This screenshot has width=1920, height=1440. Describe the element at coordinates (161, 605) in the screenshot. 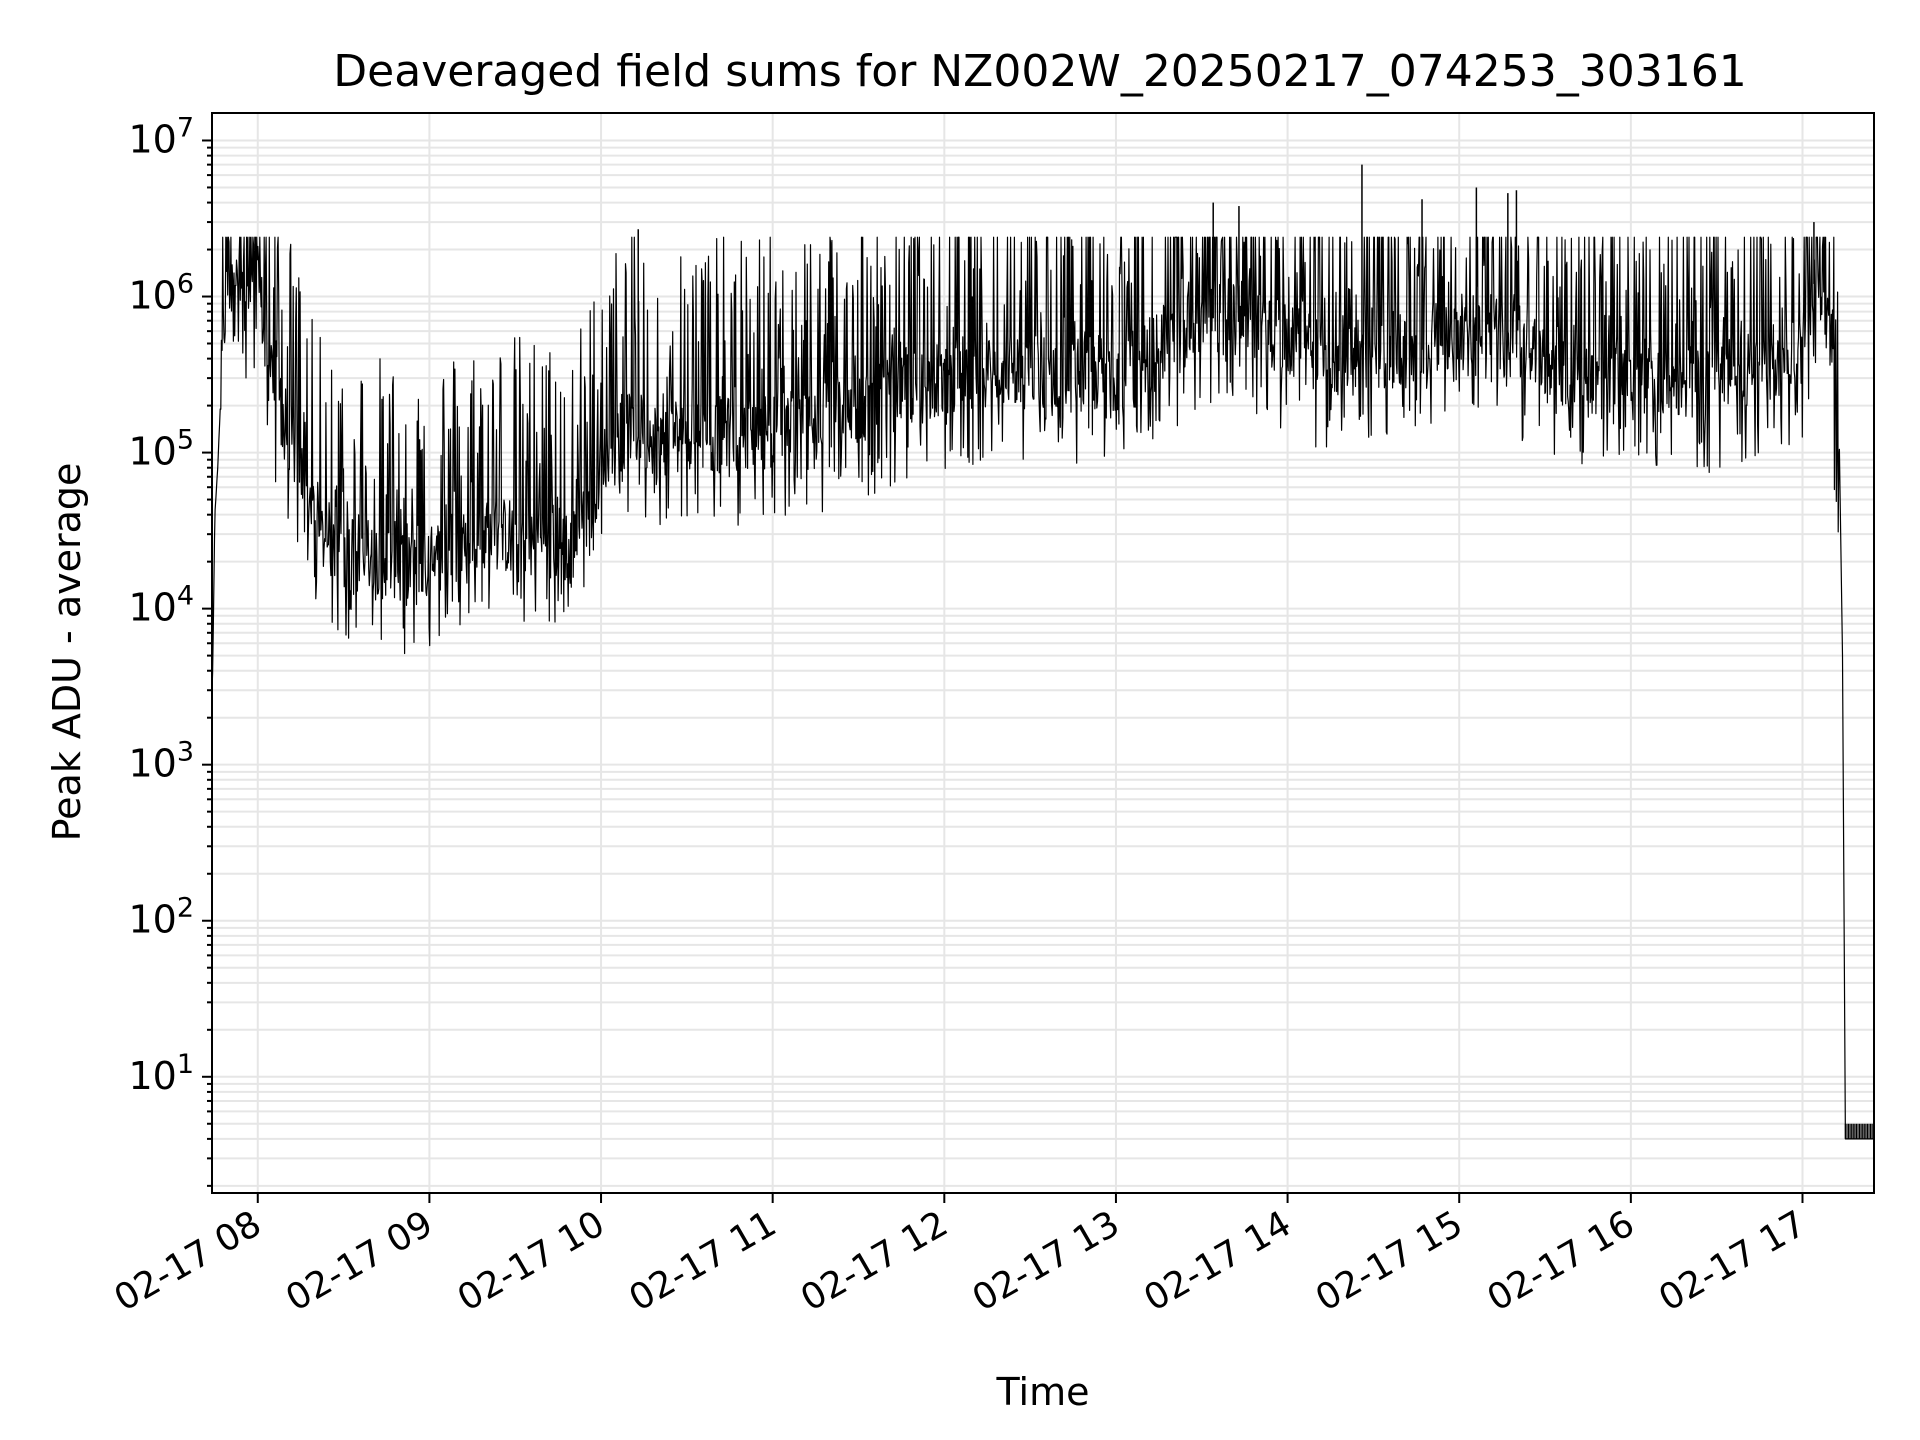

I see `y-tick-label: 104` at that location.